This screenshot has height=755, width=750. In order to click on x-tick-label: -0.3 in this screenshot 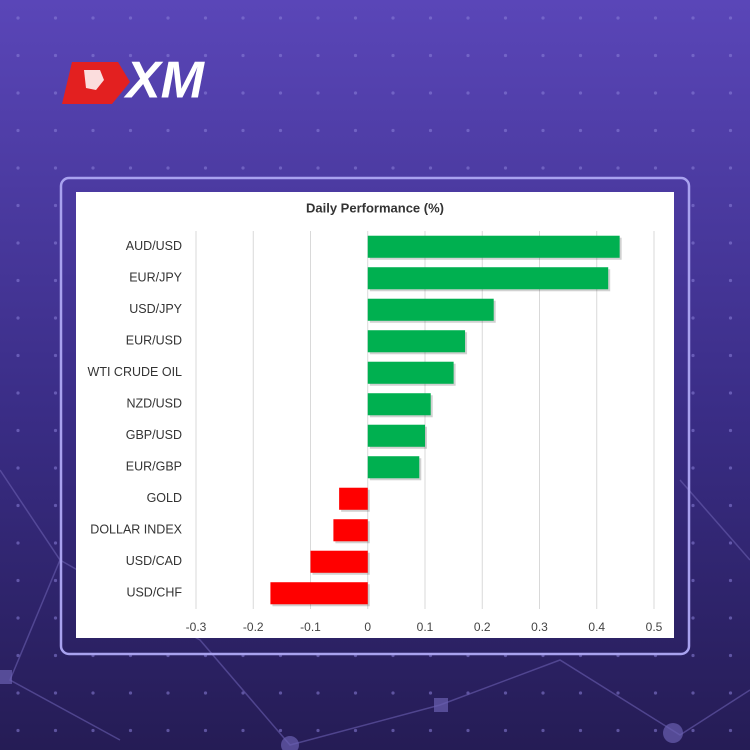, I will do `click(196, 627)`.